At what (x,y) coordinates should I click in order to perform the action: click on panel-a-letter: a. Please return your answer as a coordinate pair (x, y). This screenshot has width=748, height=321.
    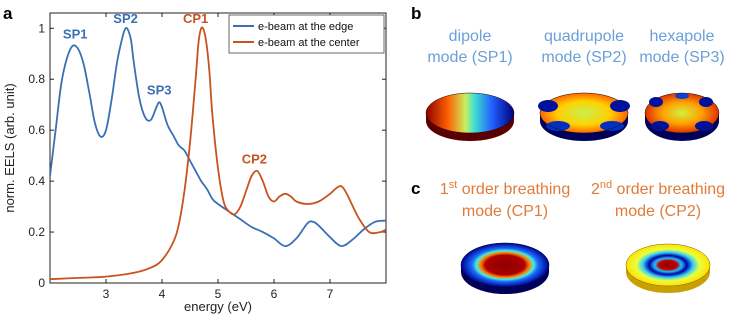
    Looking at the image, I should click on (8, 13).